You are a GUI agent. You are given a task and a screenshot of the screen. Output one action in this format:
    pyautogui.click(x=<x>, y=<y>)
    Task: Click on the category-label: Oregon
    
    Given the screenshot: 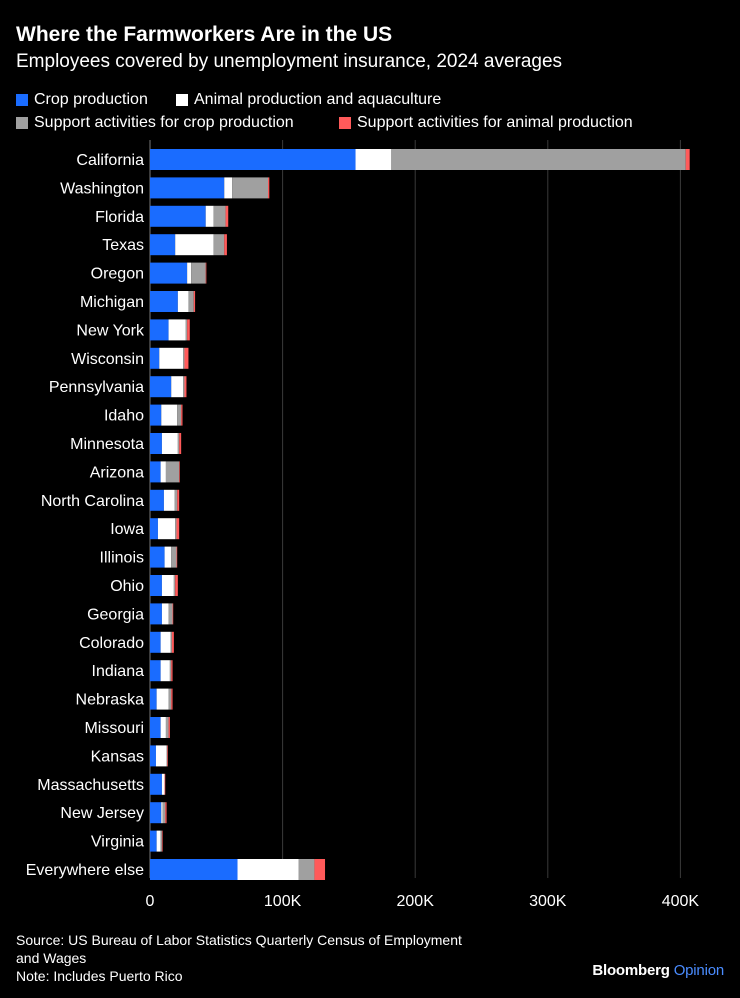 What is the action you would take?
    pyautogui.click(x=117, y=274)
    